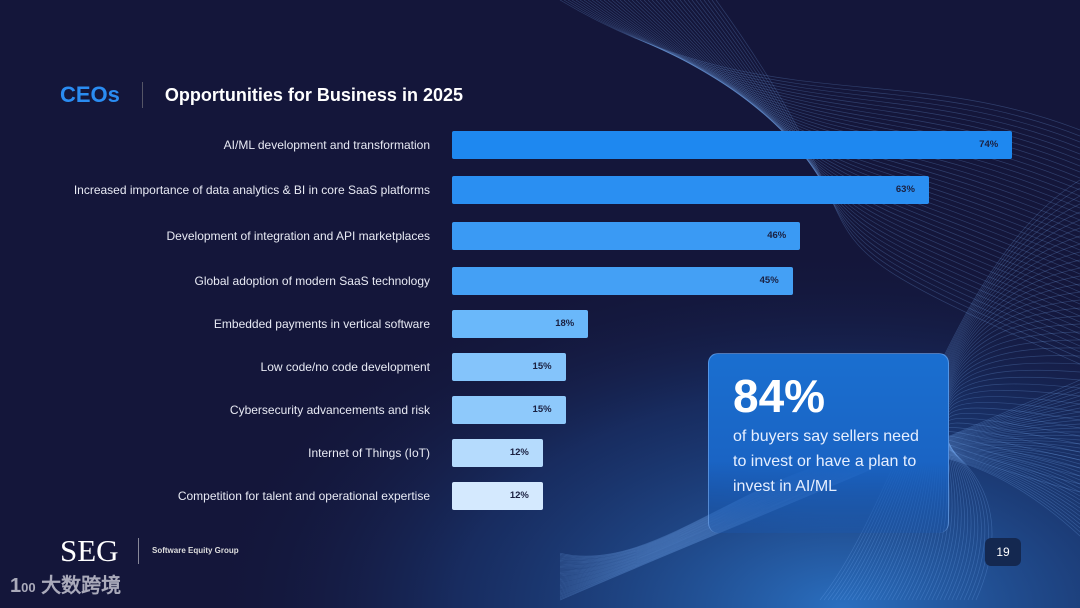 The width and height of the screenshot is (1080, 608). I want to click on slide-header: CEOs Opportunities for Business in 2025, so click(261, 95).